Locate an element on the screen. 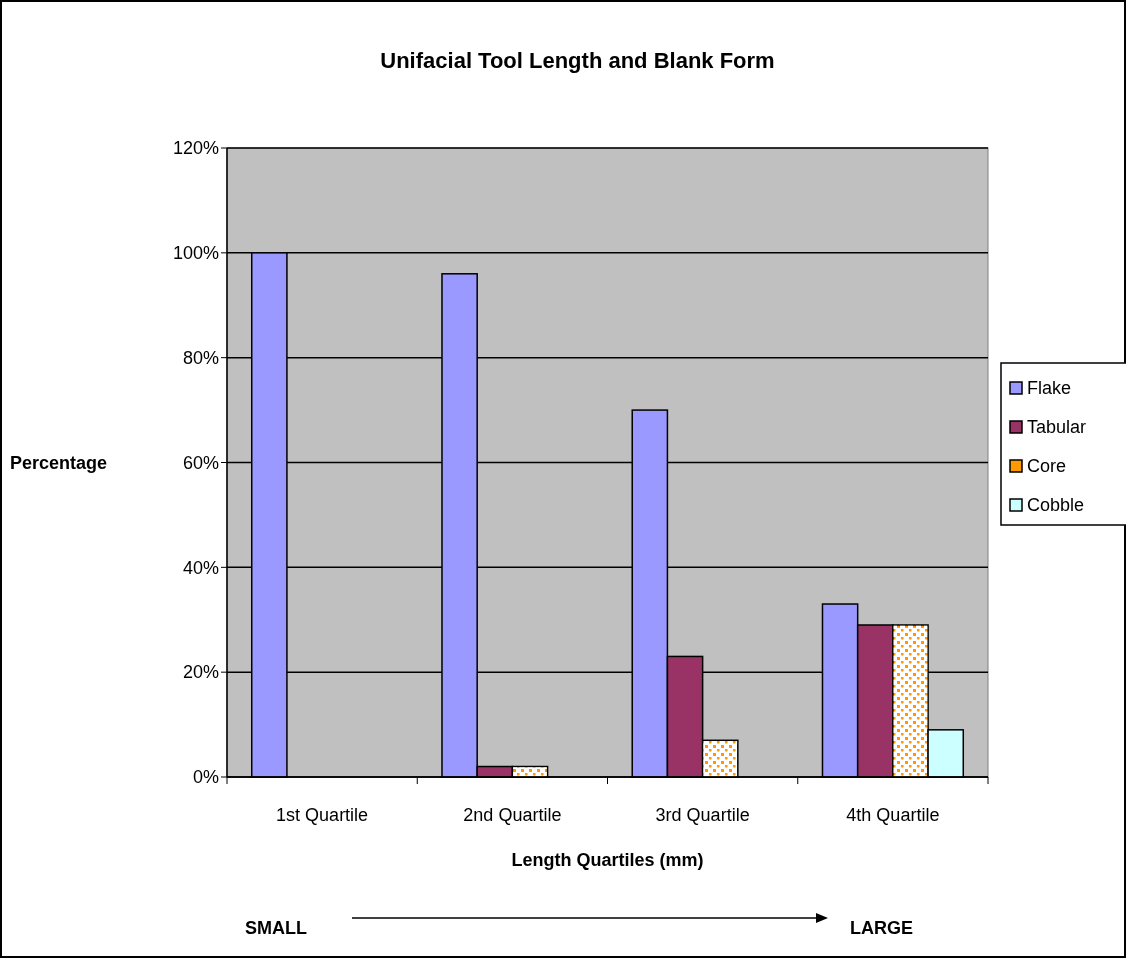  text: SMALL is located at coordinates (276, 928).